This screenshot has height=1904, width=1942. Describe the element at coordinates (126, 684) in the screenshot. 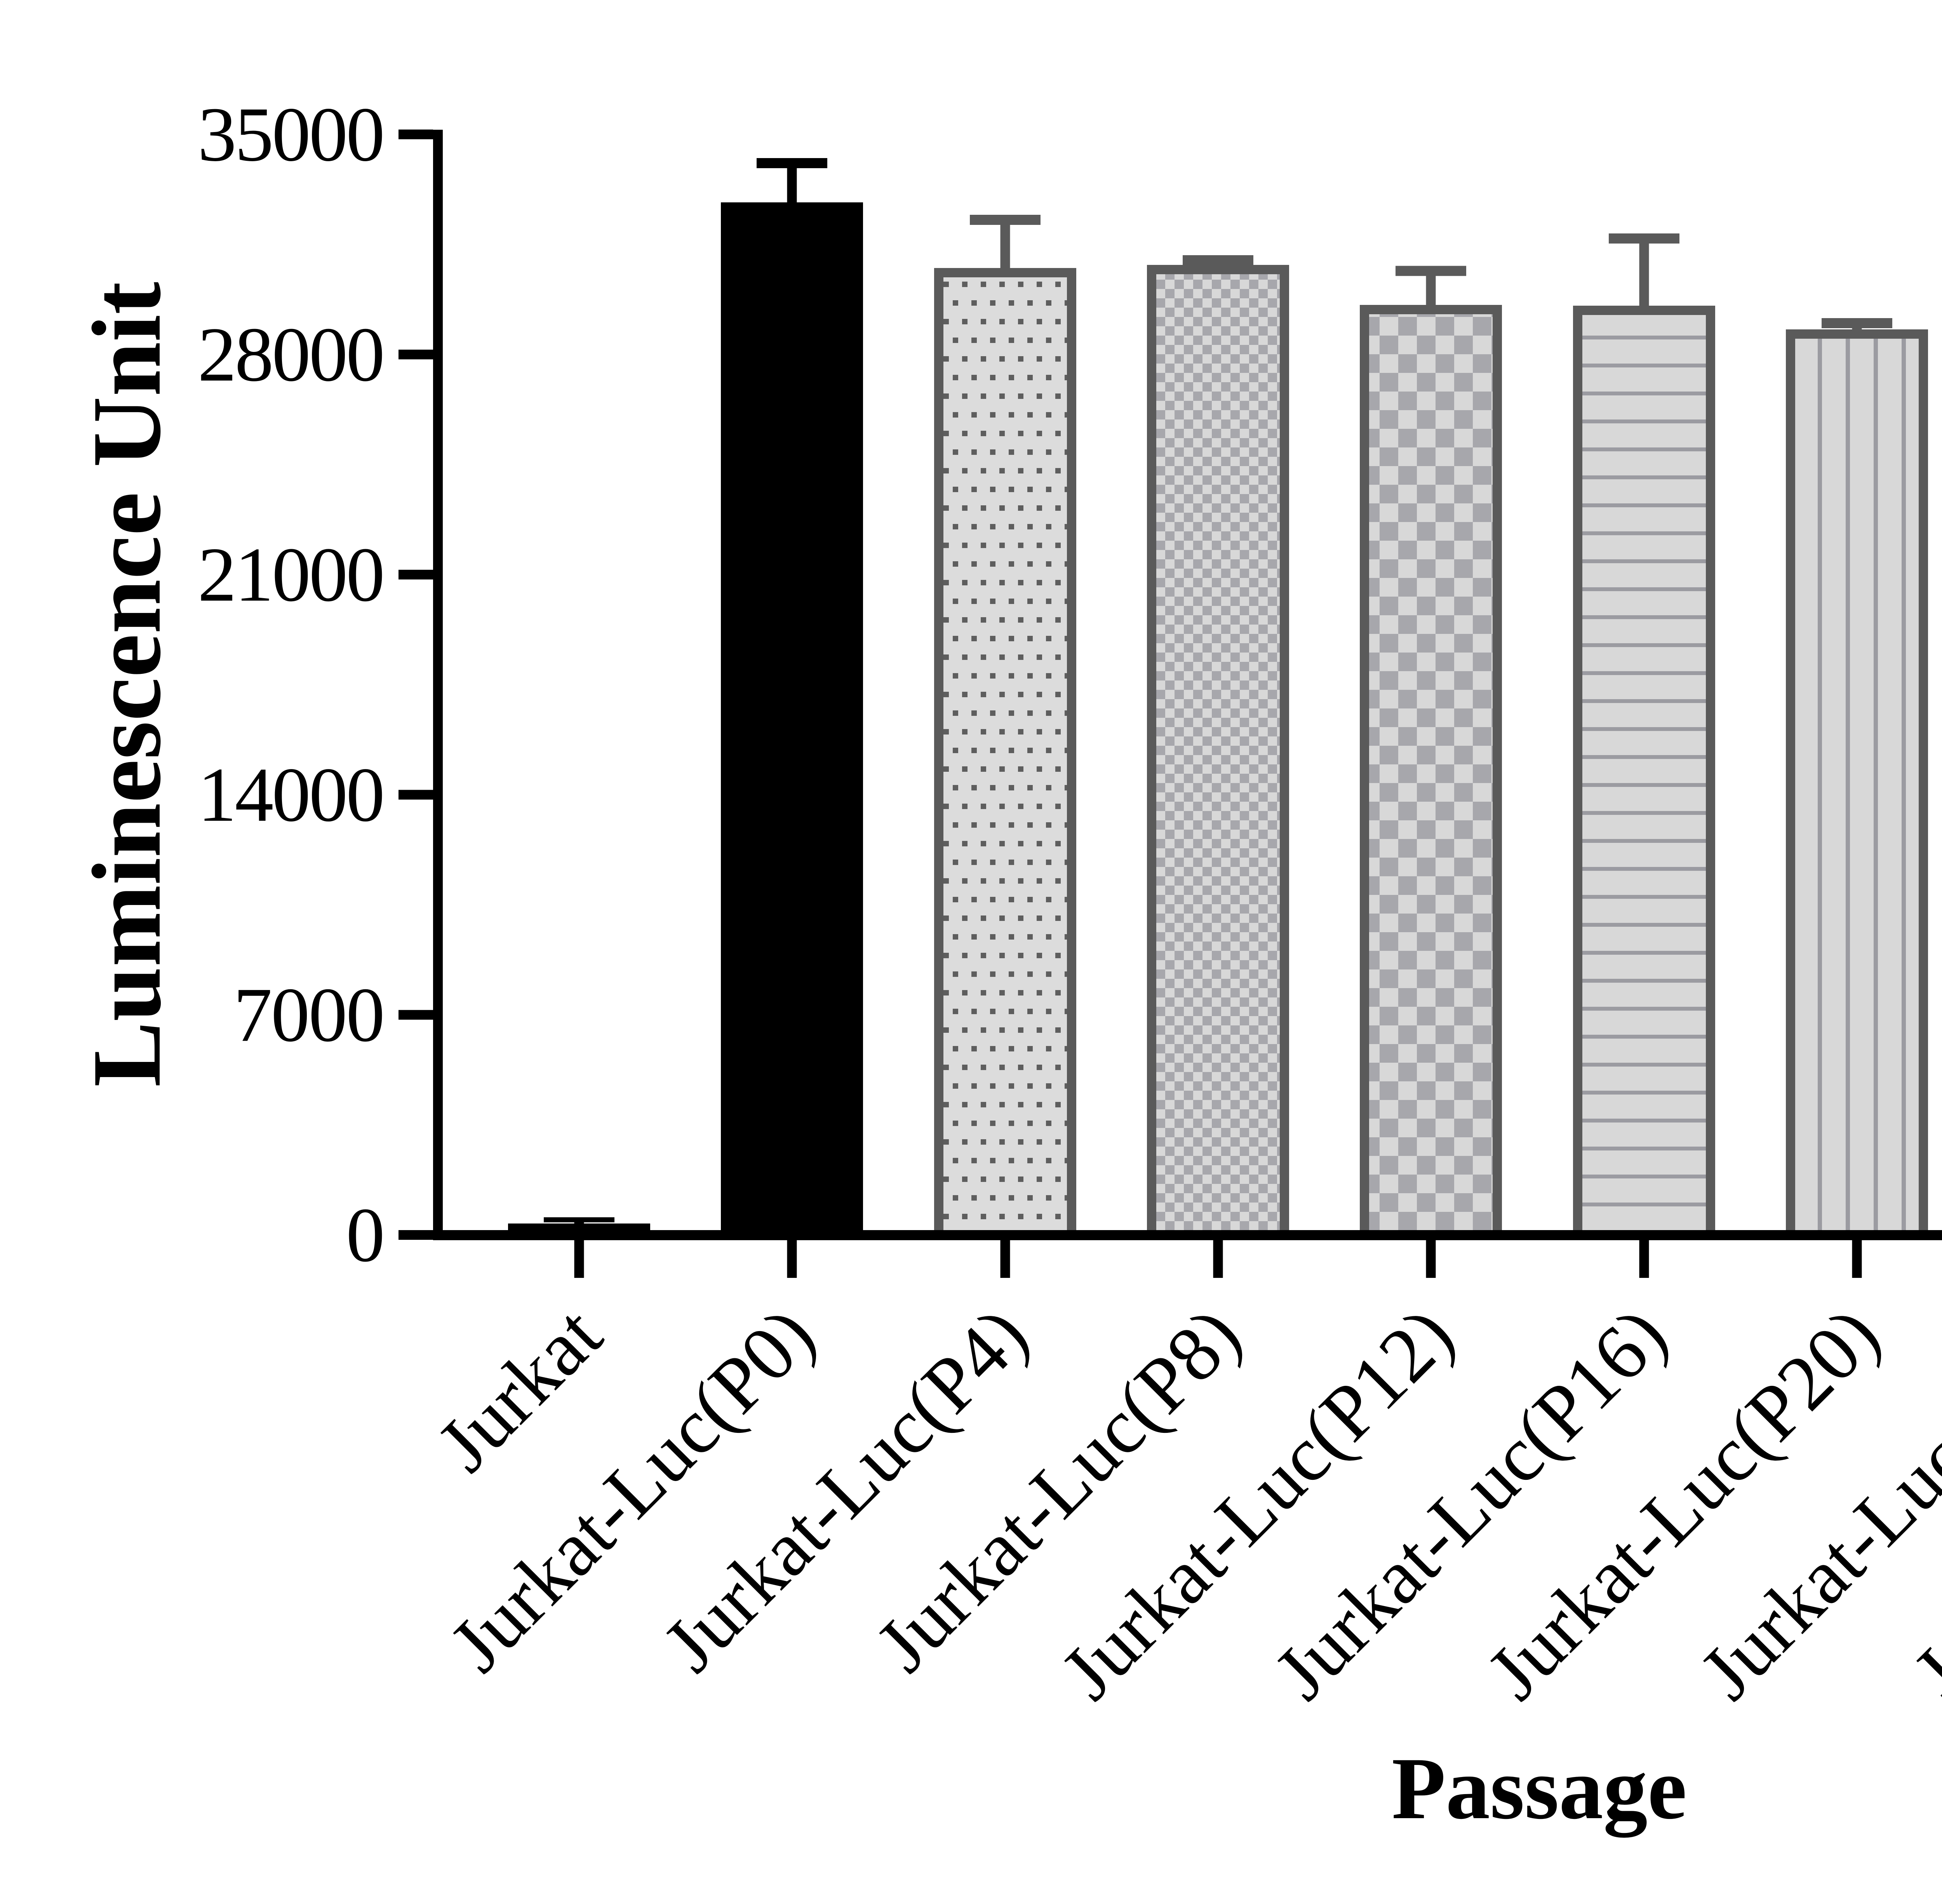

I see `svg-text: Luminescence Unit` at that location.